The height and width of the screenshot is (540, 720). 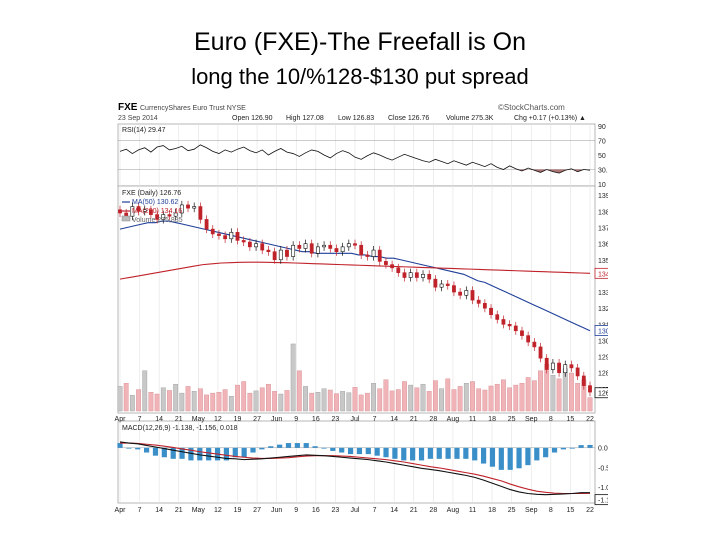 What do you see at coordinates (470, 118) in the screenshot?
I see `quote-volume: Volume 275.3K` at bounding box center [470, 118].